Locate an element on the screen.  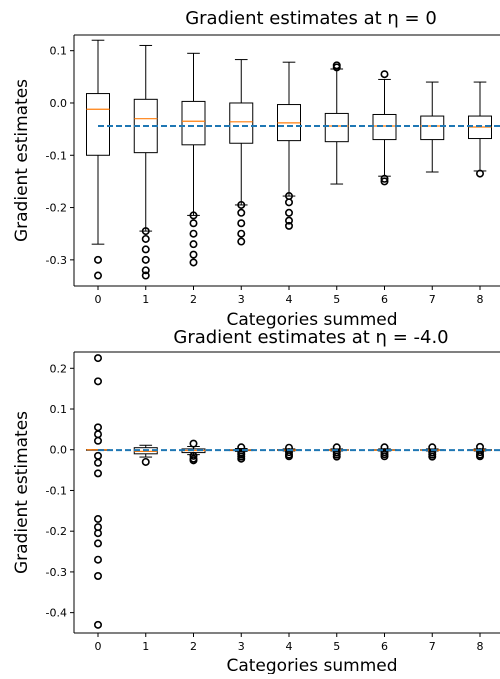
x-tick-label: 3 is located at coordinates (241, 299).